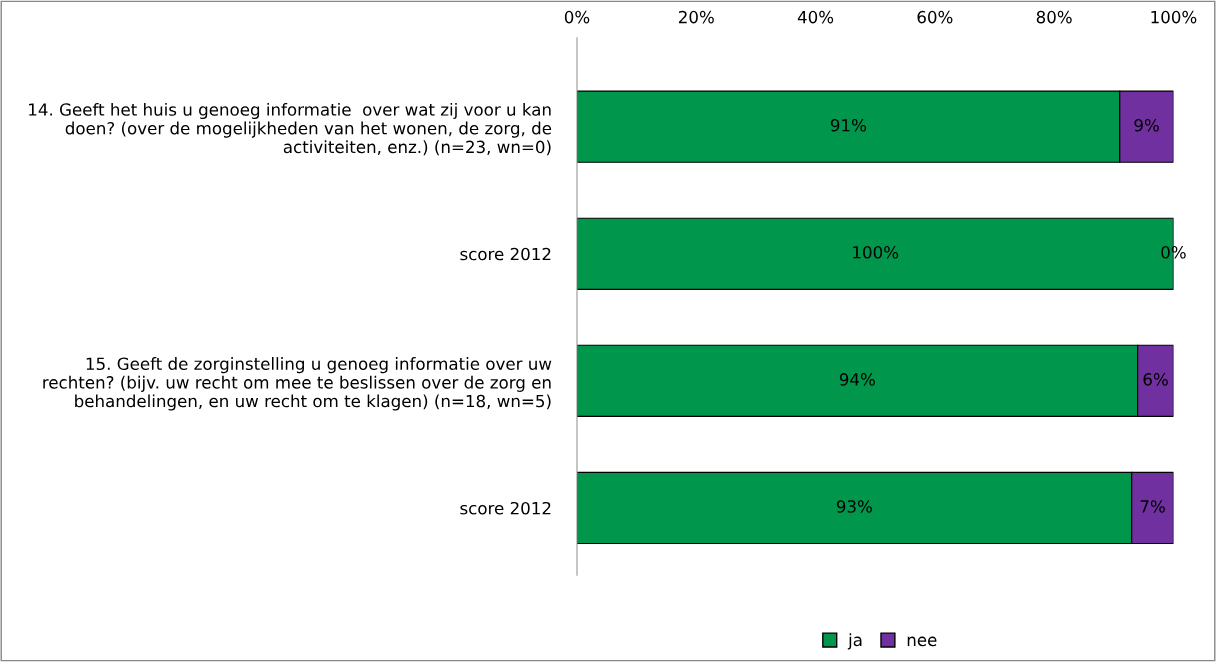 The height and width of the screenshot is (662, 1216). I want to click on legend-label: nee, so click(922, 641).